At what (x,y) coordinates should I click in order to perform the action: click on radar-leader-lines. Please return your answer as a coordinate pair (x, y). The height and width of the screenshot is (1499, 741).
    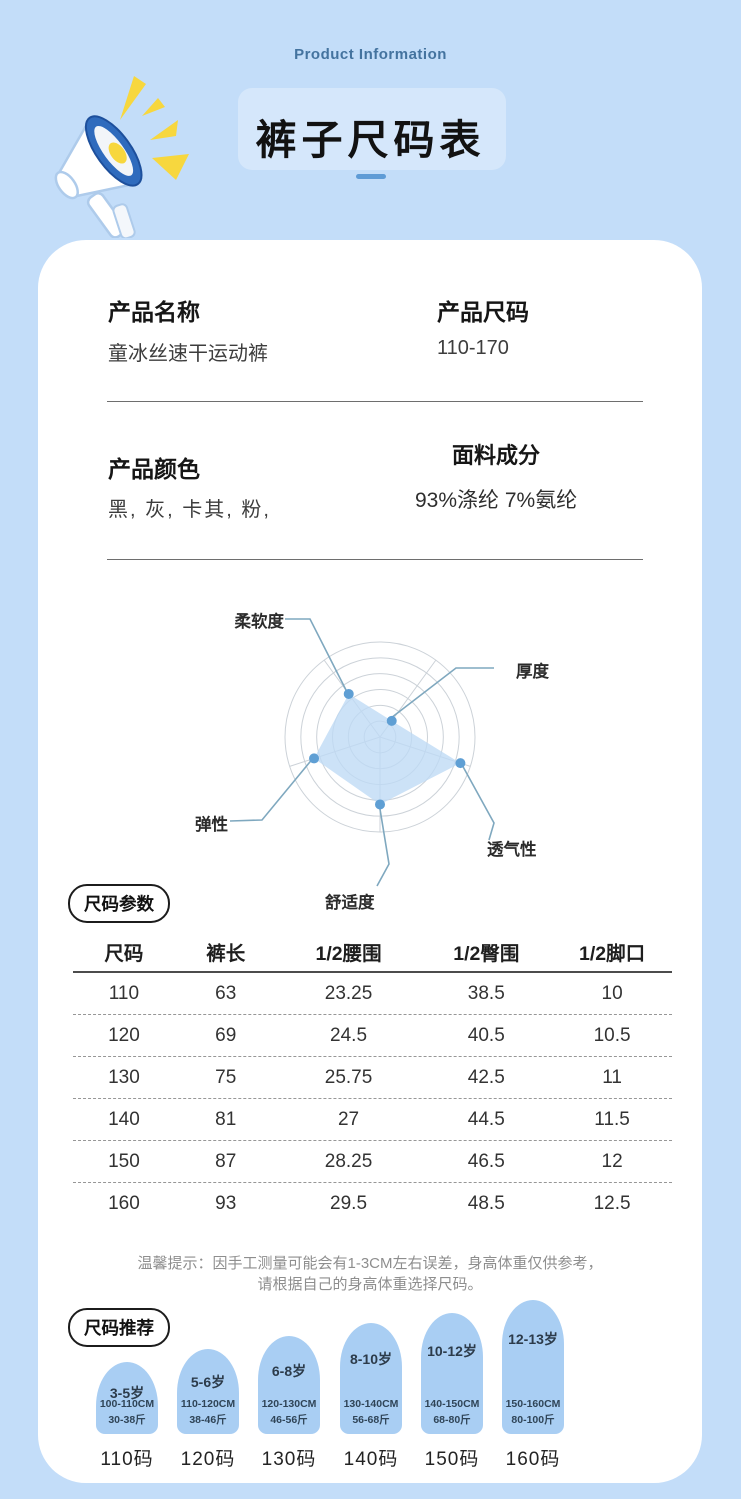
    Looking at the image, I should click on (362, 752).